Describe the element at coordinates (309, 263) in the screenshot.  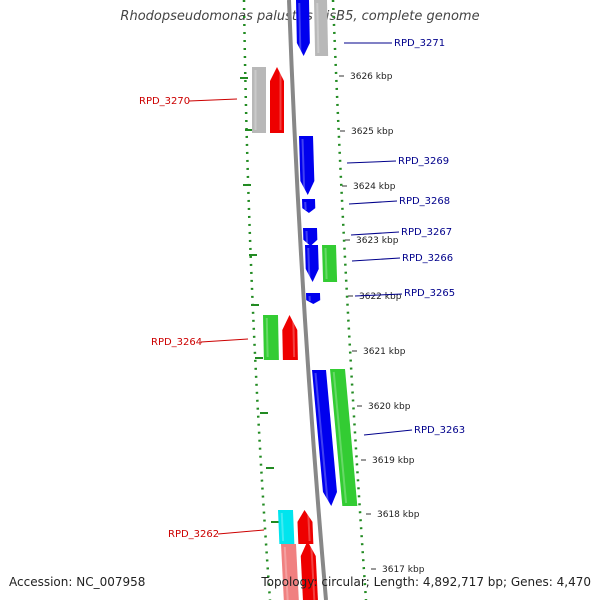
I see `gene-rpd-3266-a-highlight` at that location.